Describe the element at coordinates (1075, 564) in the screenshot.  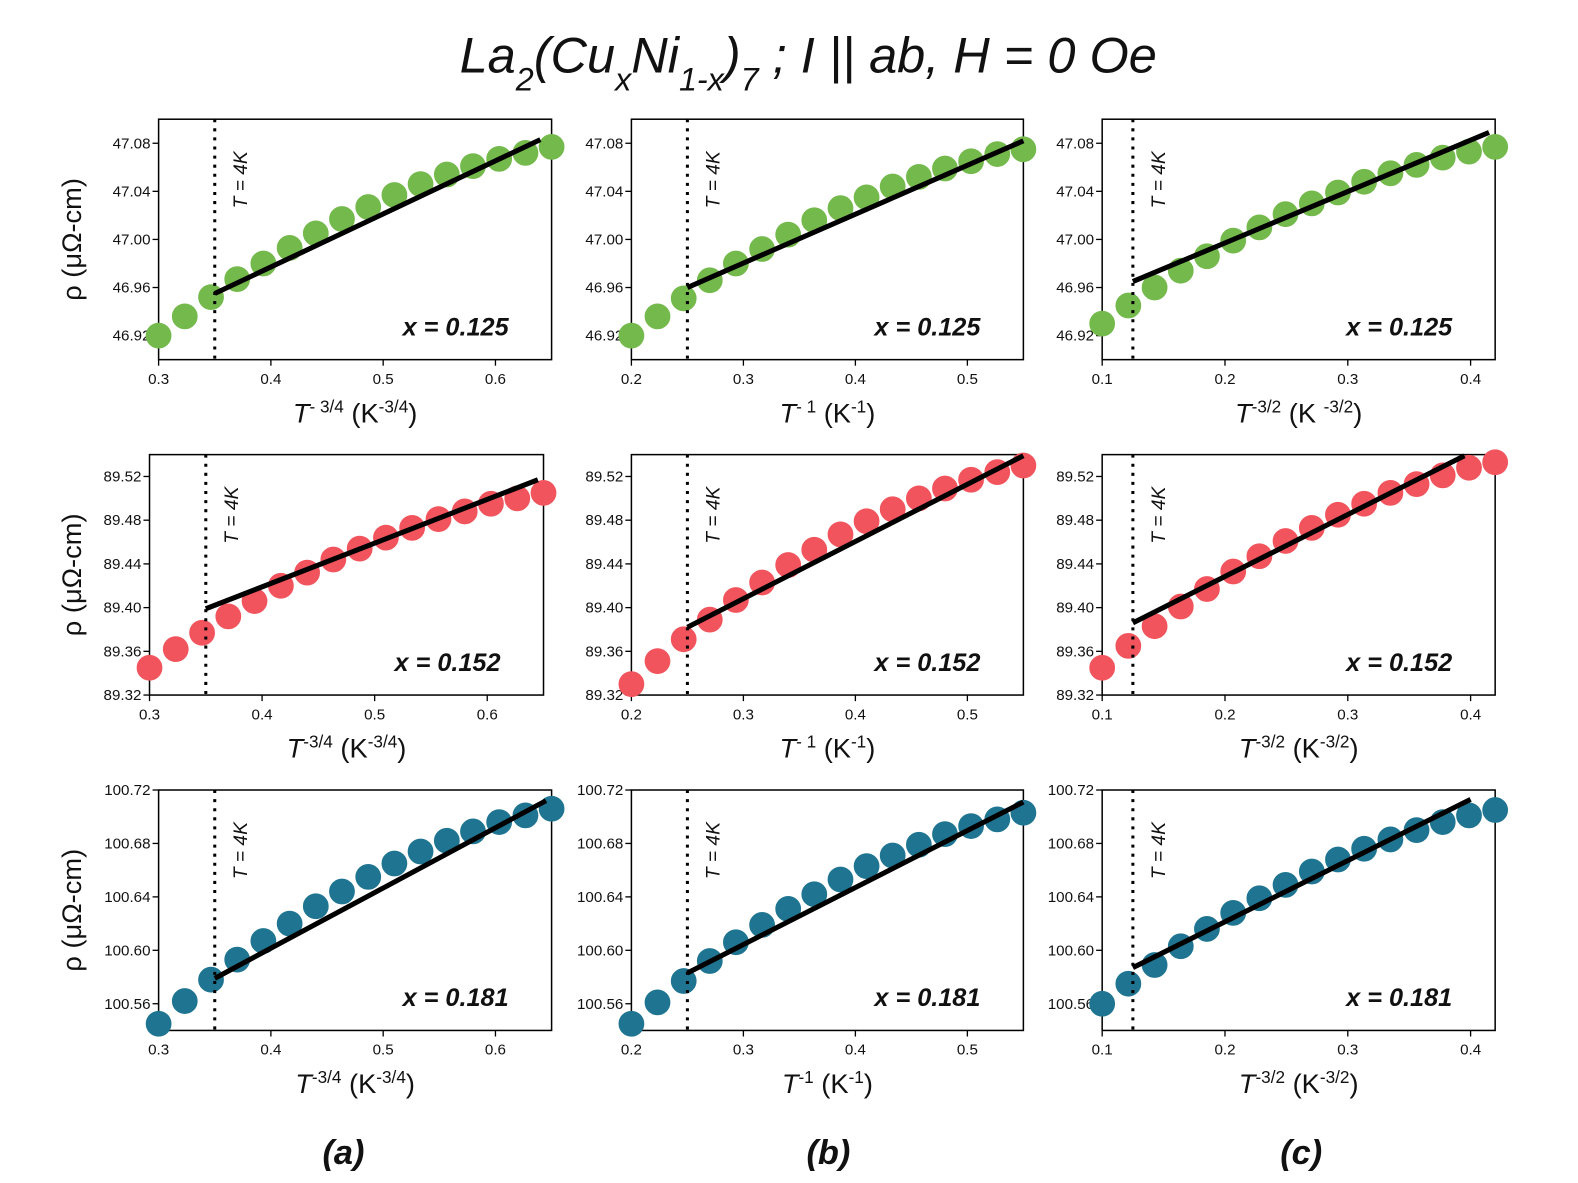
I see `y-tick-label: 89.44` at that location.